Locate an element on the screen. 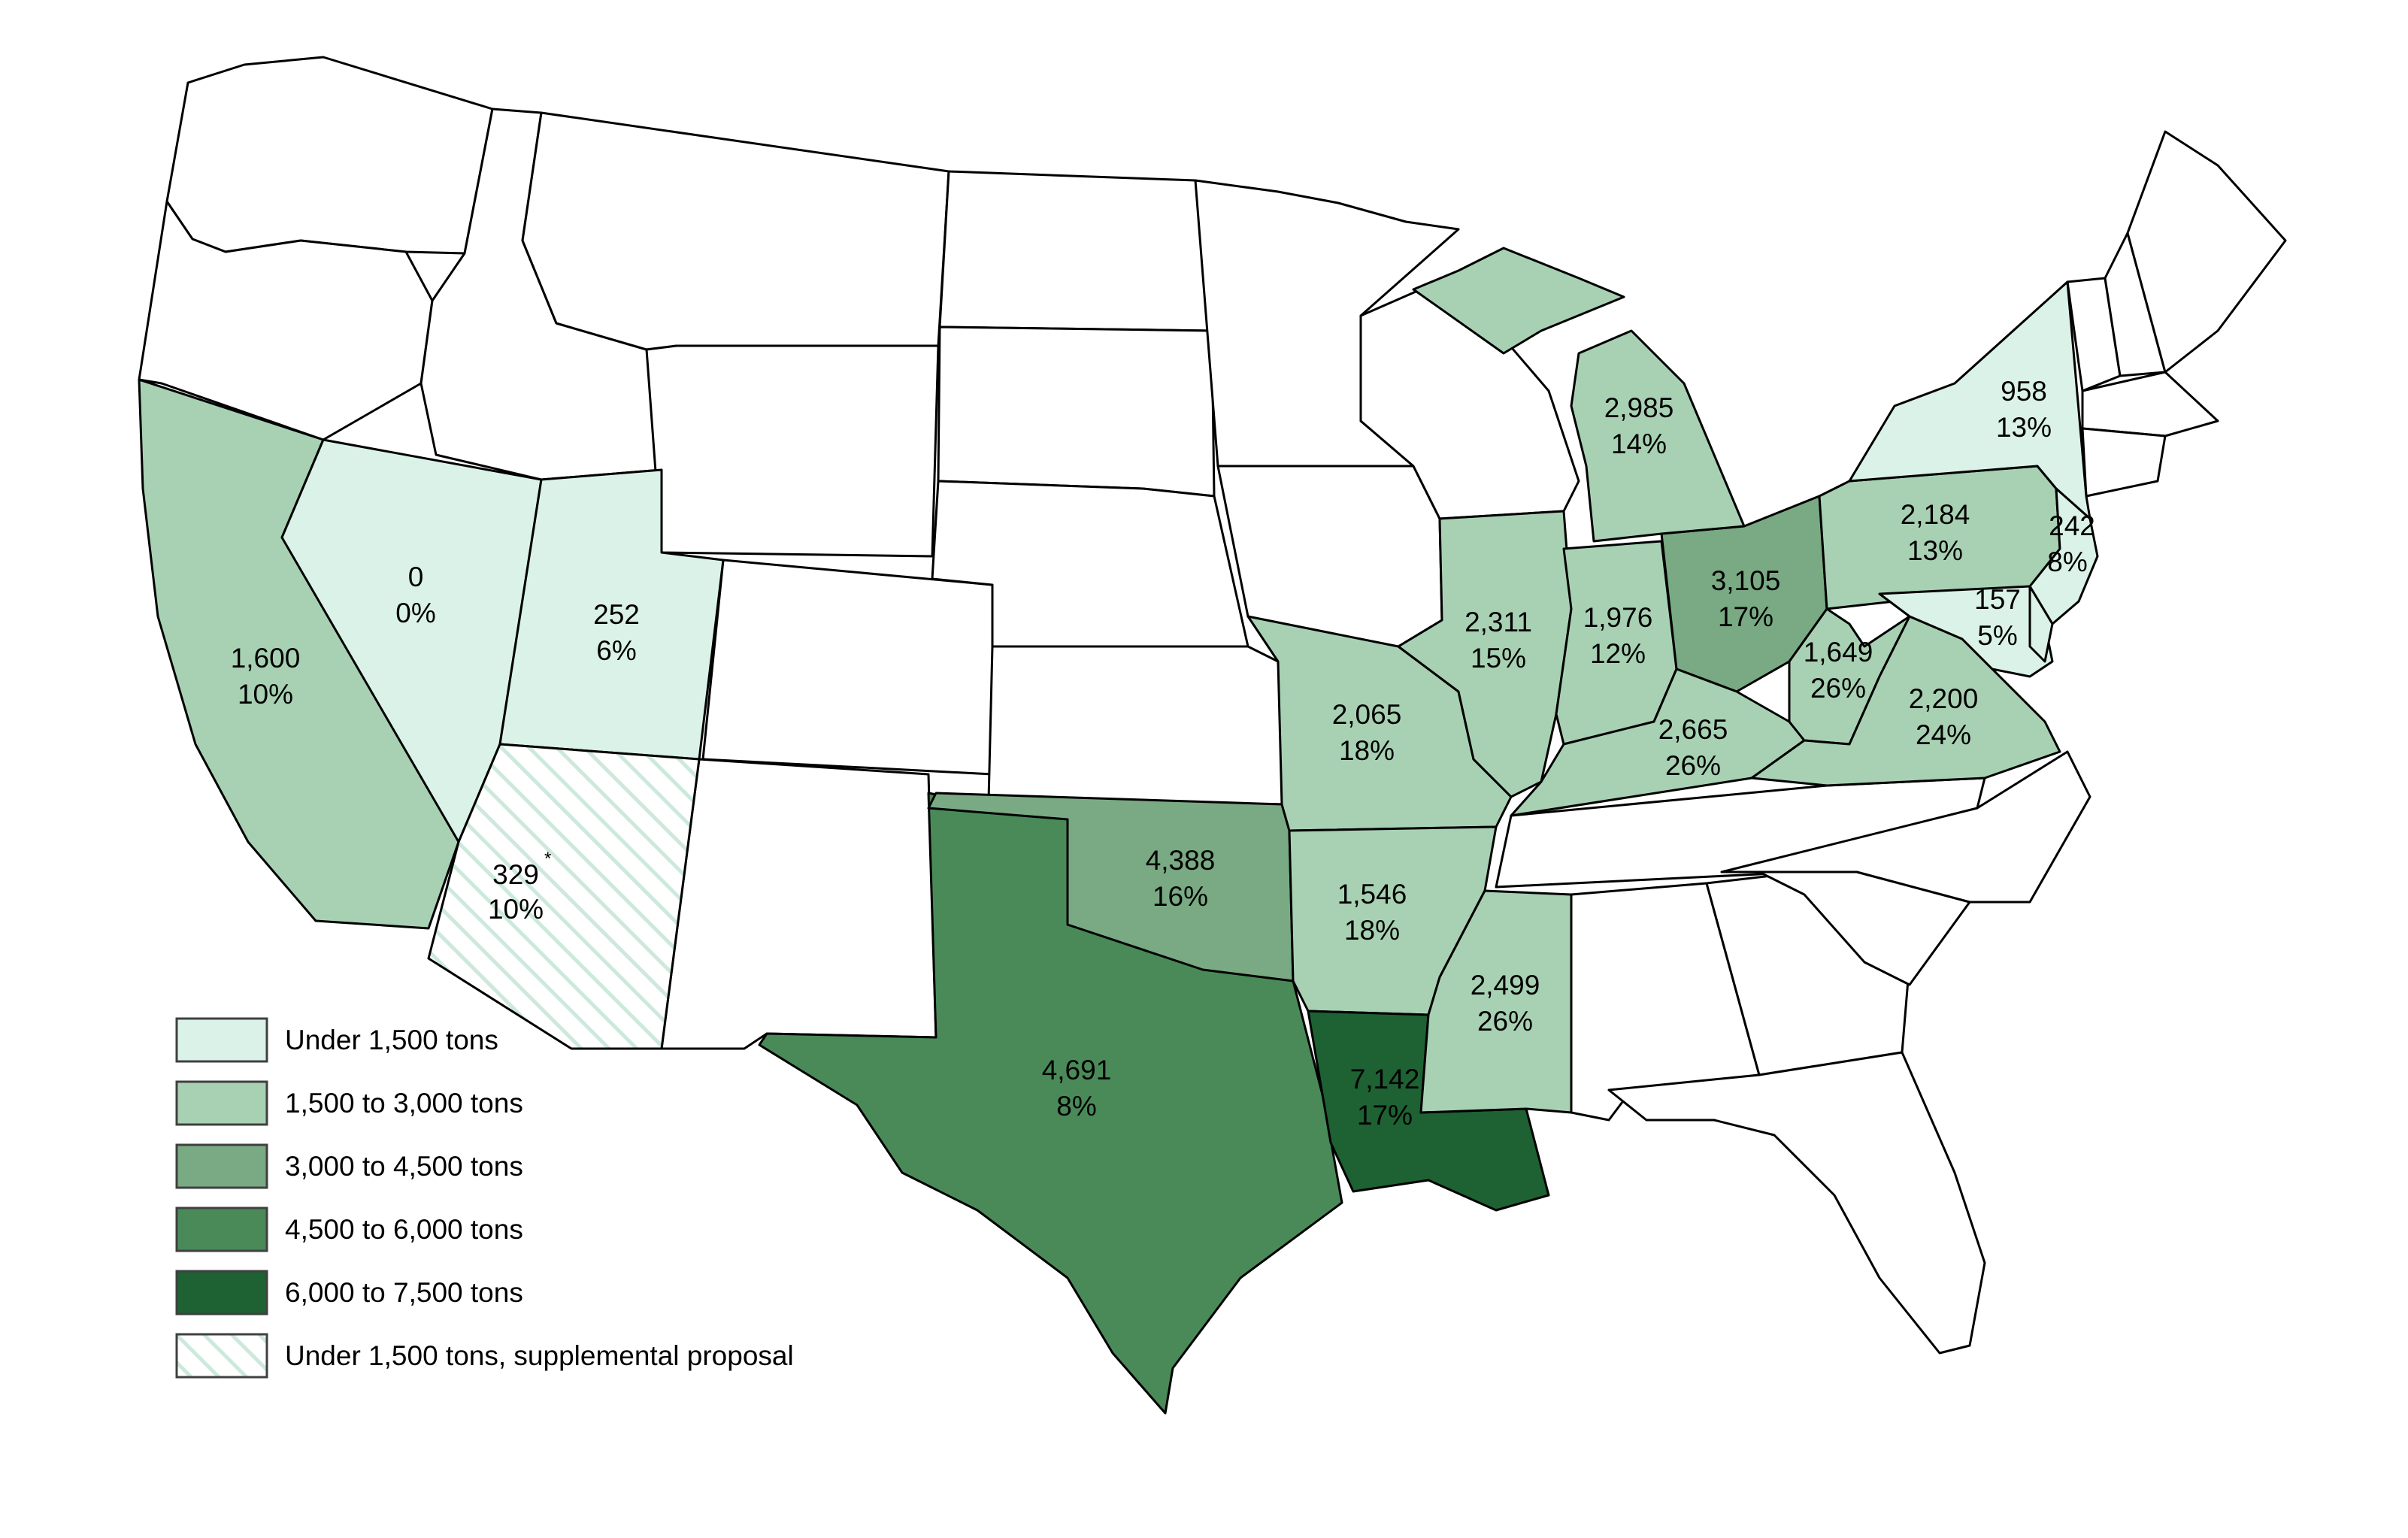 The height and width of the screenshot is (1538, 2408). label-oh-value: 3,105 is located at coordinates (1746, 580).